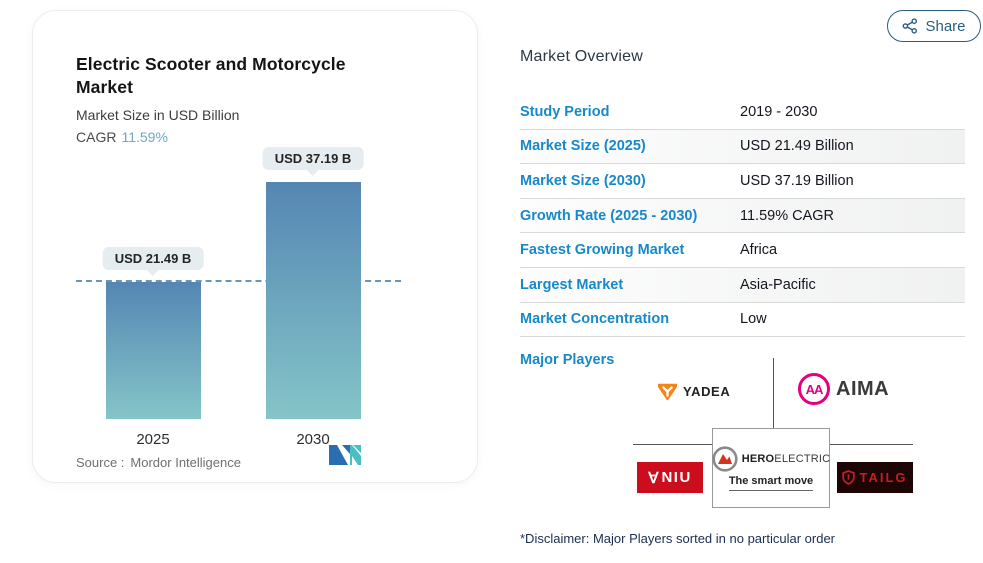  I want to click on row-label: Study Period, so click(565, 111).